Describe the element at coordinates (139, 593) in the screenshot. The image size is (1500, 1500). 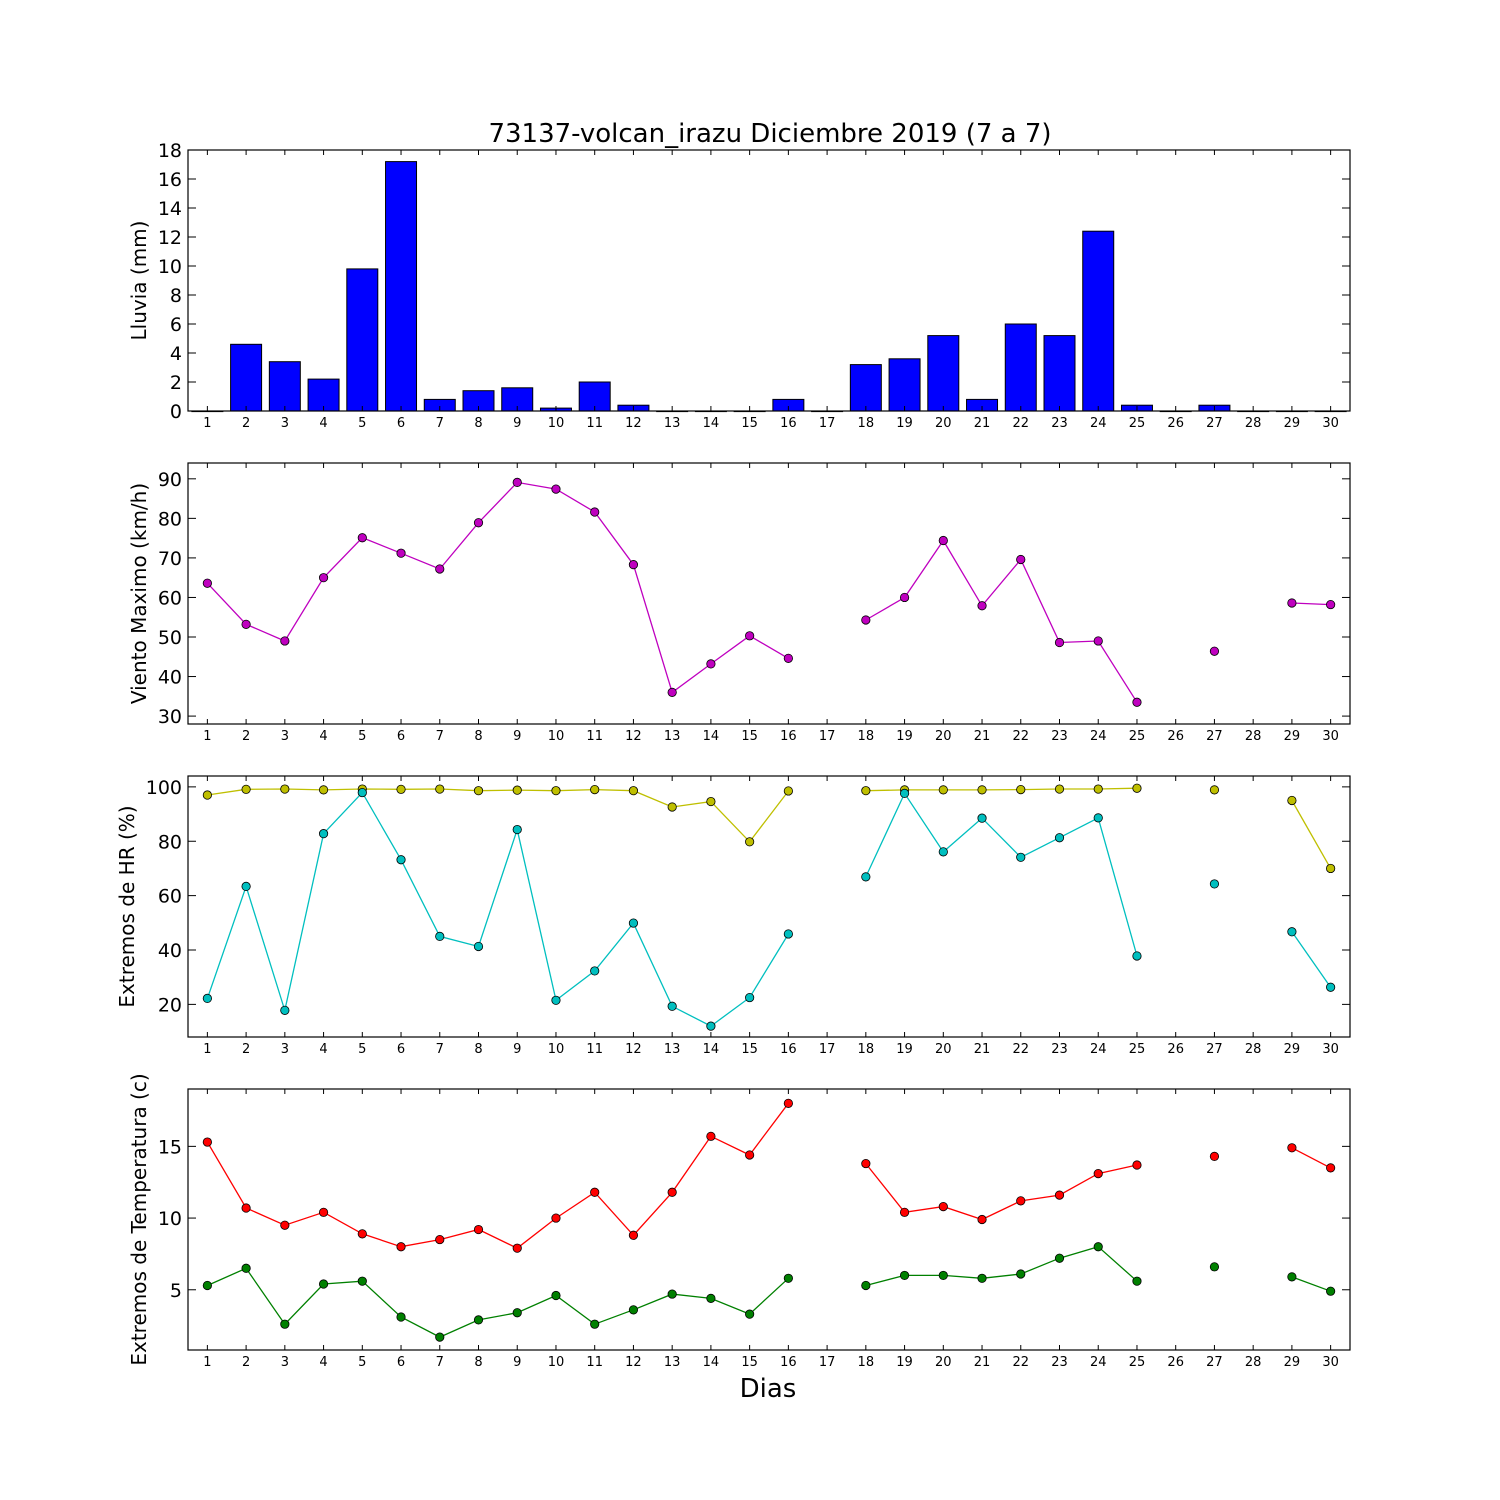
I see `y-axis-label: Viento Maximo (km/h)` at that location.